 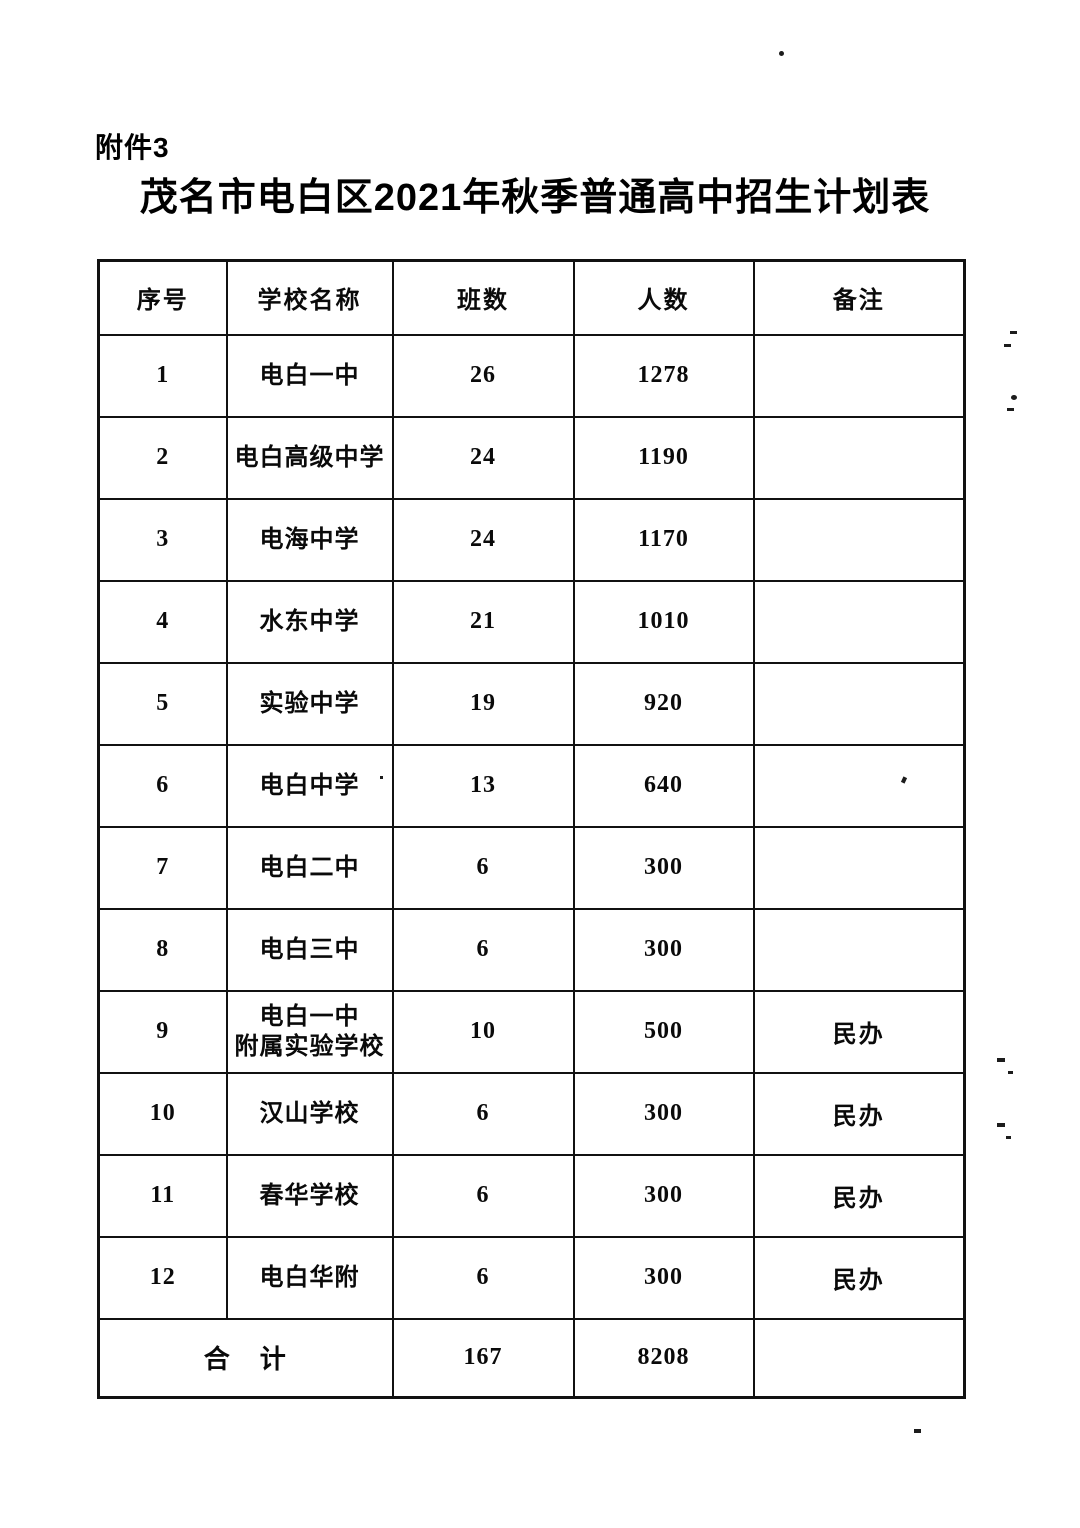 I want to click on cell-class-count: 10, so click(x=483, y=1031).